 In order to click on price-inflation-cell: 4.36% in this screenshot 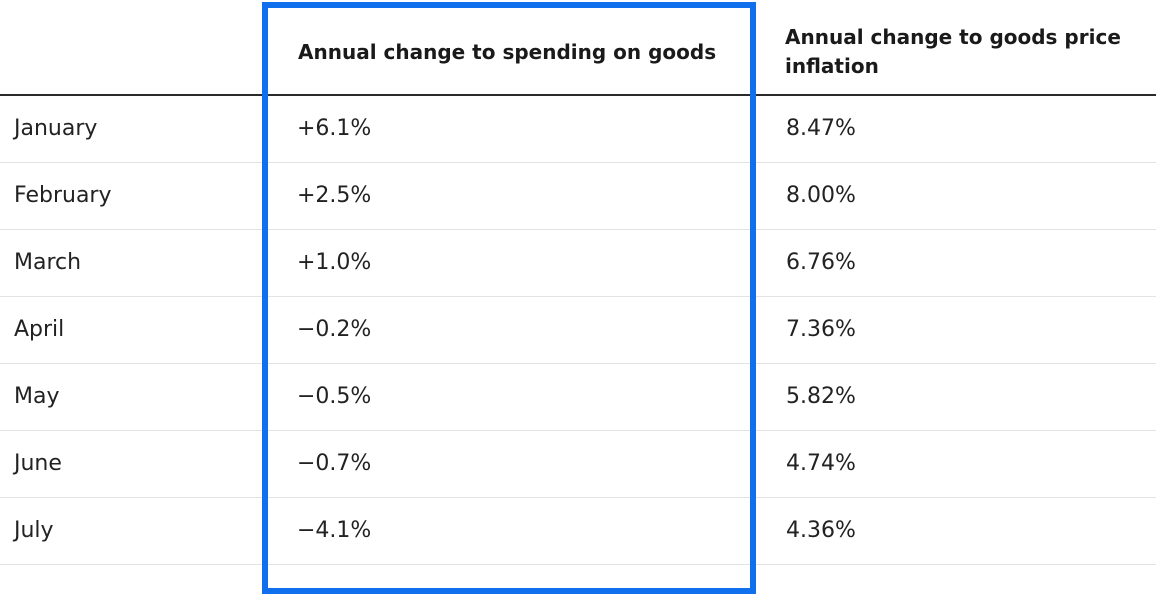, I will do `click(821, 530)`.